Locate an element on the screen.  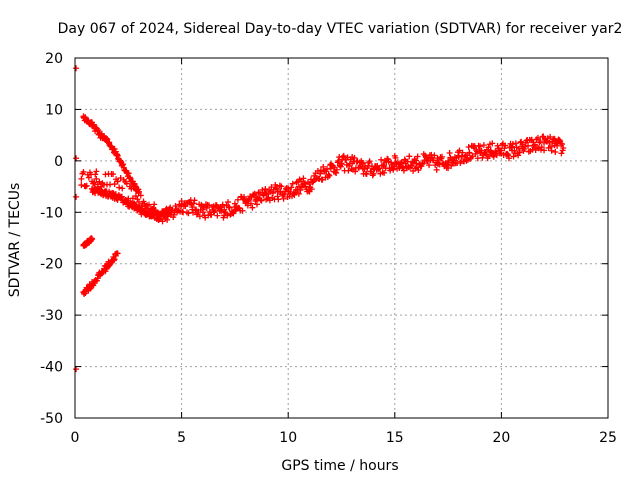
series-rising-lower is located at coordinates (100, 274).